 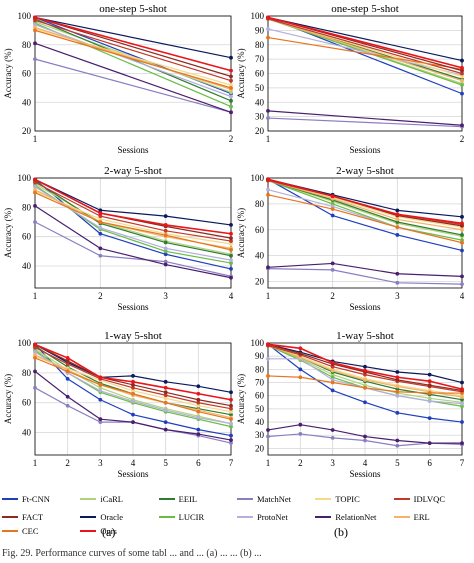 I want to click on y-tick-label: 70, so click(x=260, y=59).